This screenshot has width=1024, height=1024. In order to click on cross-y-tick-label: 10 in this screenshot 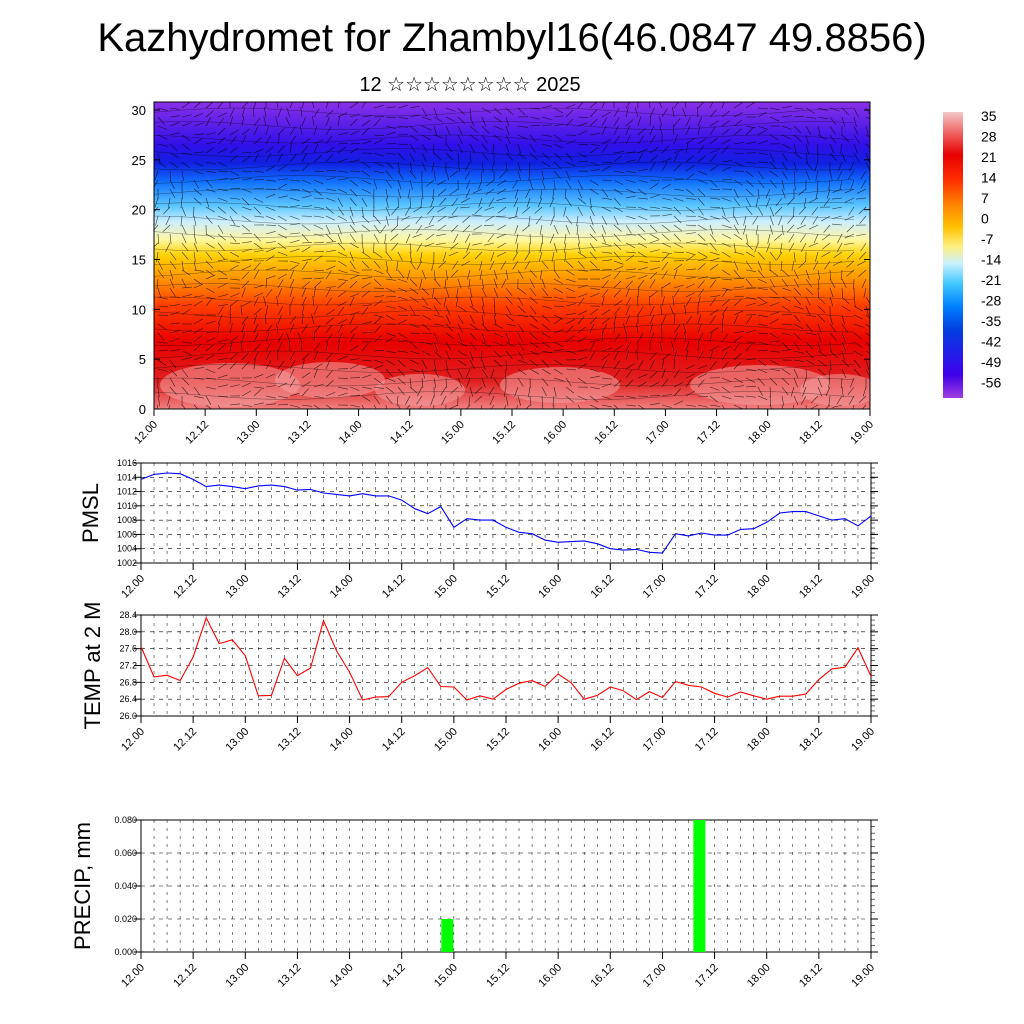, I will do `click(139, 309)`.